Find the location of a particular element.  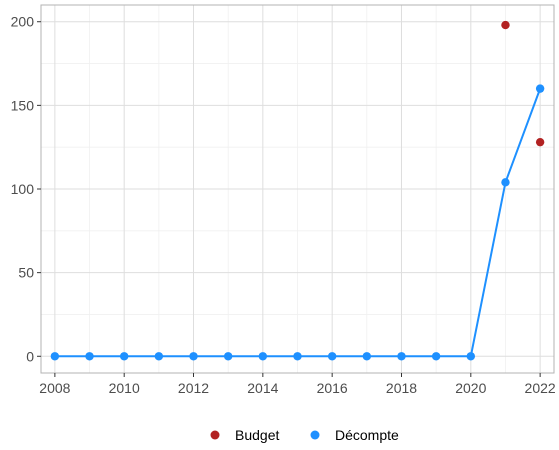

x-tick-label: 2020 is located at coordinates (470, 388).